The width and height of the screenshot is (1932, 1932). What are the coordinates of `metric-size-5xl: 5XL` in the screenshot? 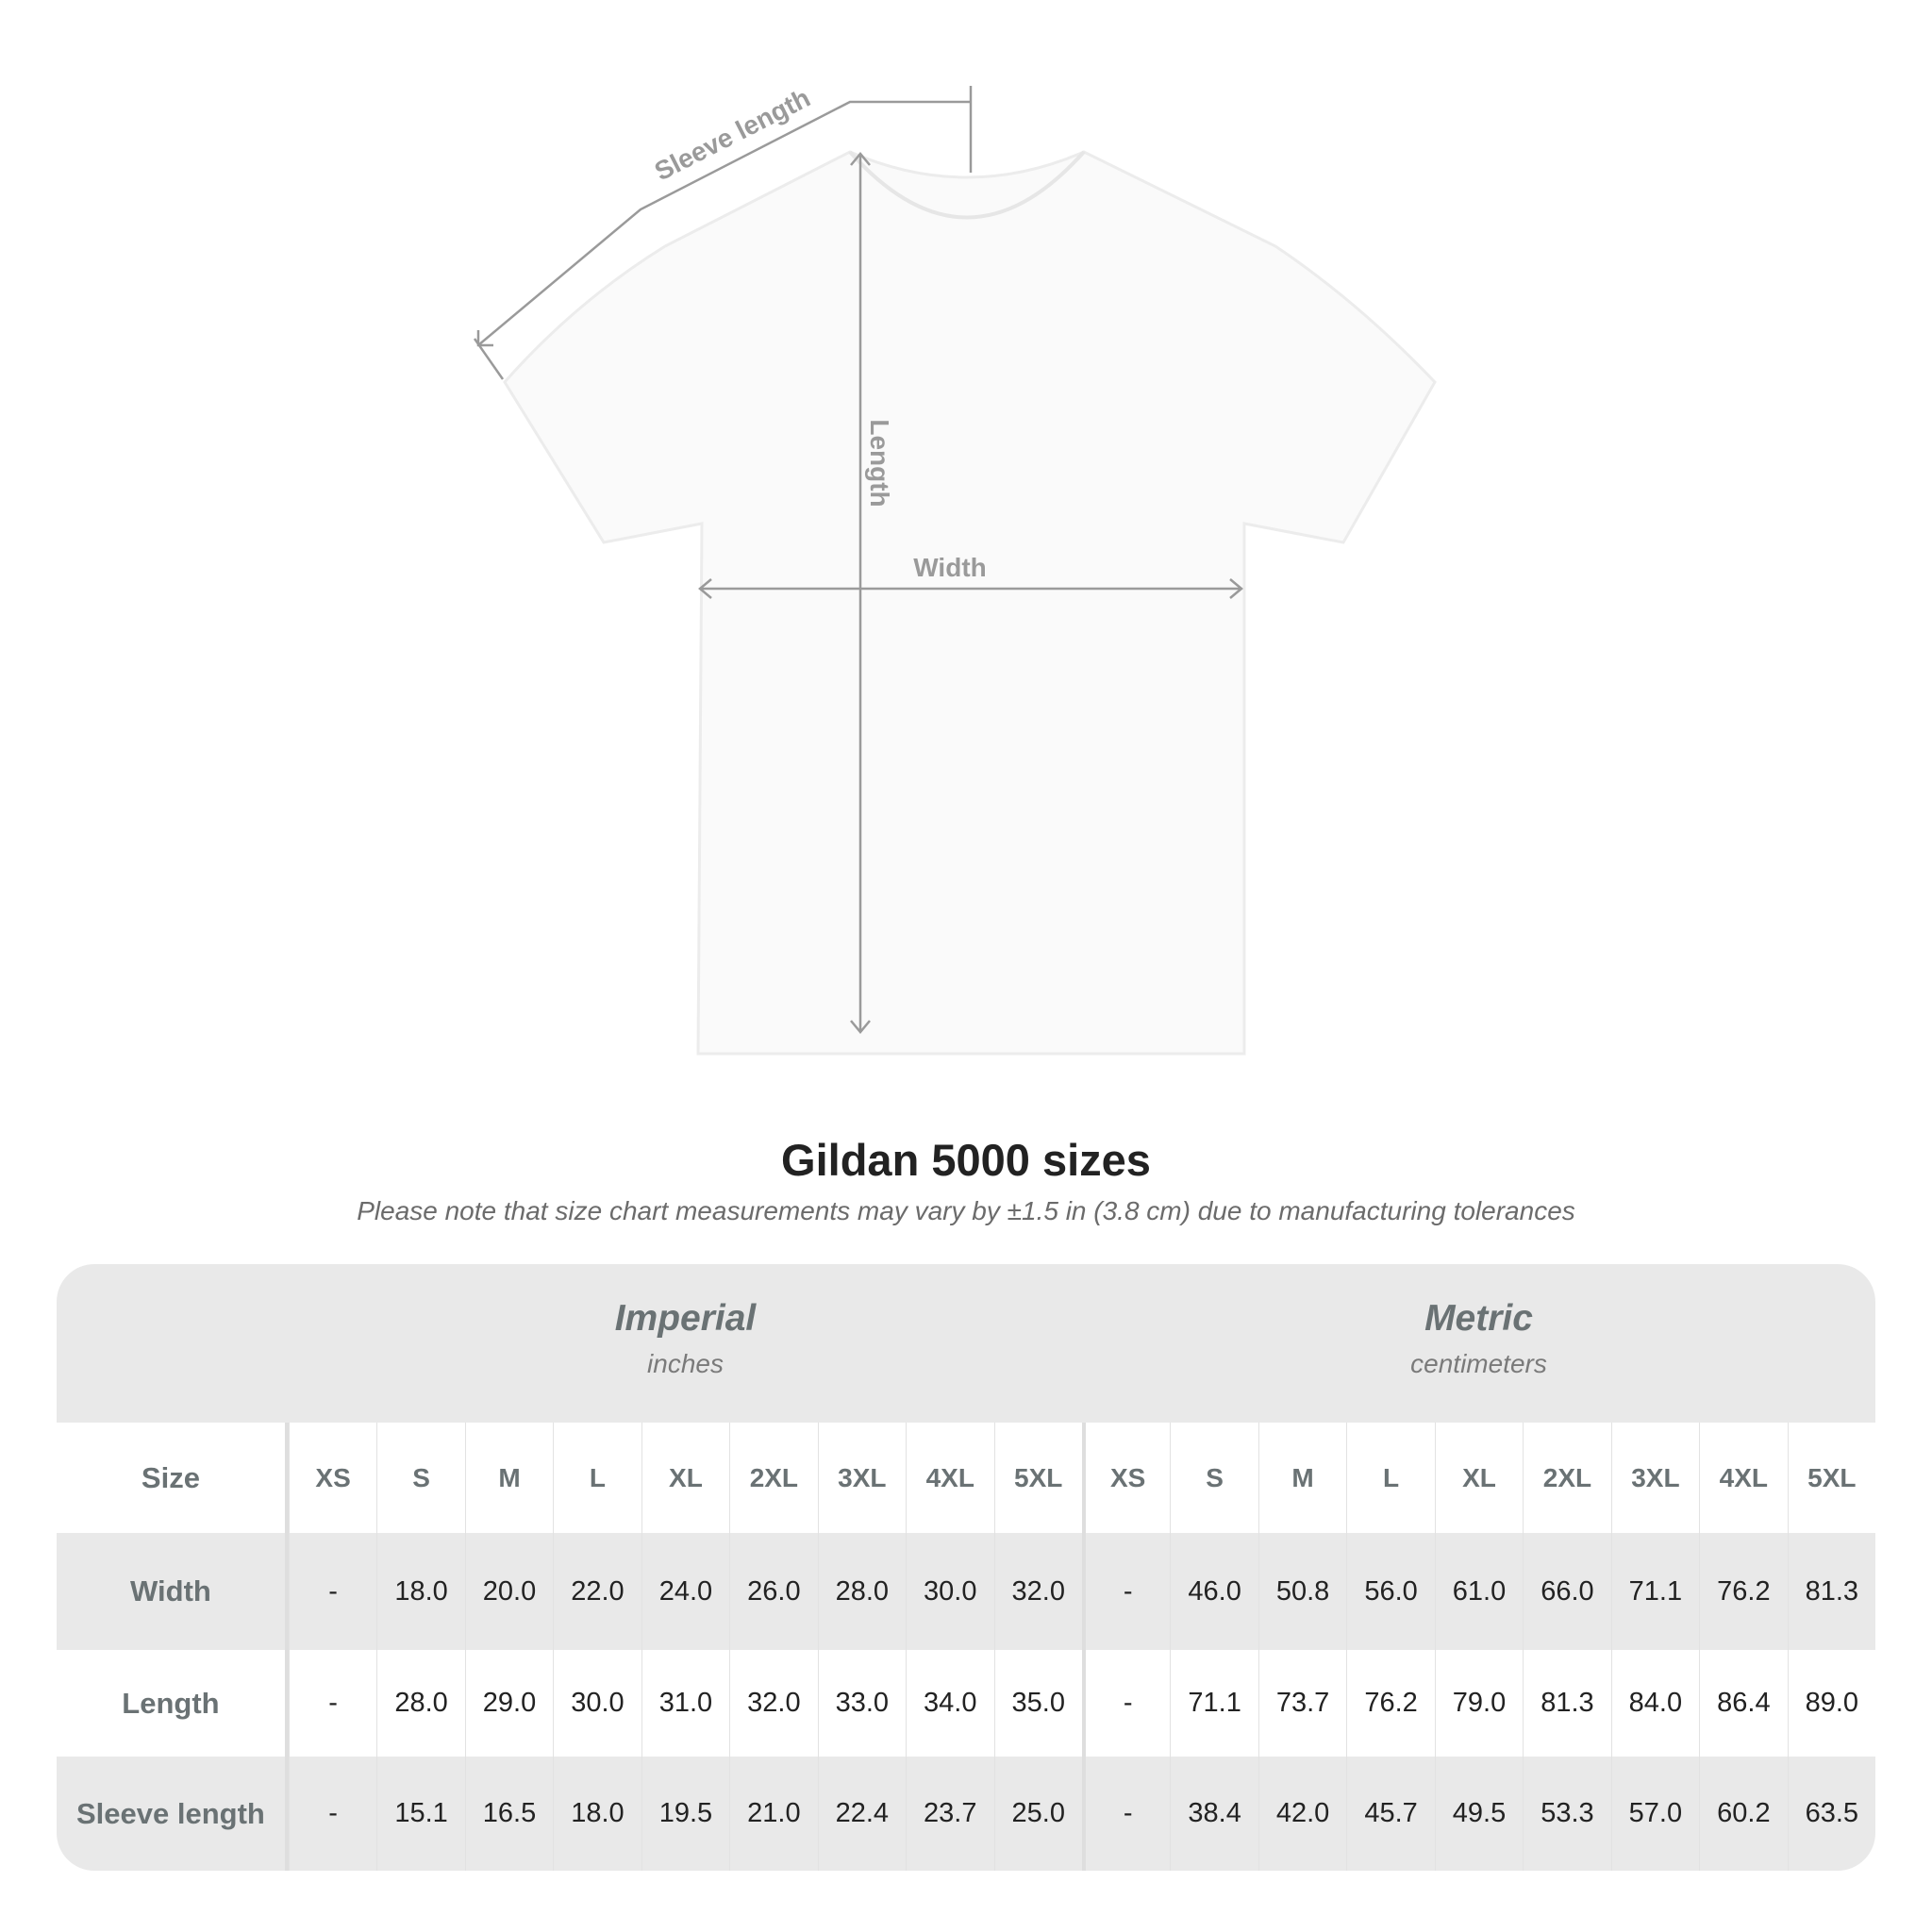 It's located at (1831, 1478).